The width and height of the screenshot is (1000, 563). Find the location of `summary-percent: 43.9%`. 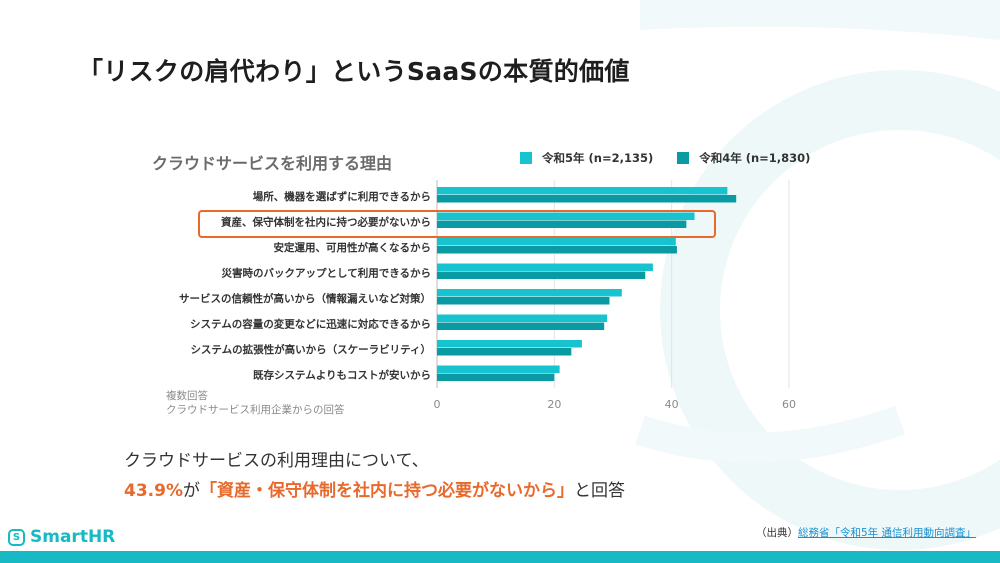

summary-percent: 43.9% is located at coordinates (153, 491).